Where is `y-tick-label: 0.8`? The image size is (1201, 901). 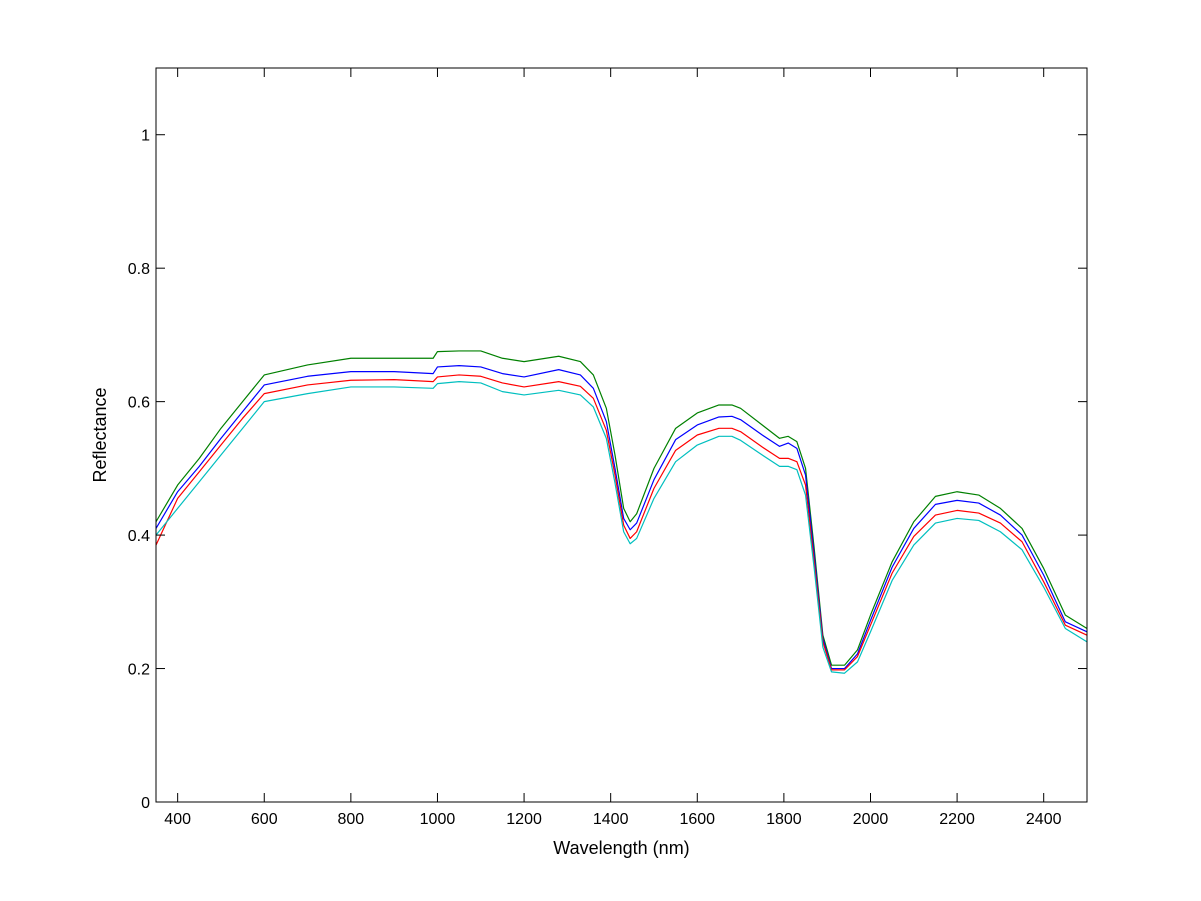
y-tick-label: 0.8 is located at coordinates (139, 269).